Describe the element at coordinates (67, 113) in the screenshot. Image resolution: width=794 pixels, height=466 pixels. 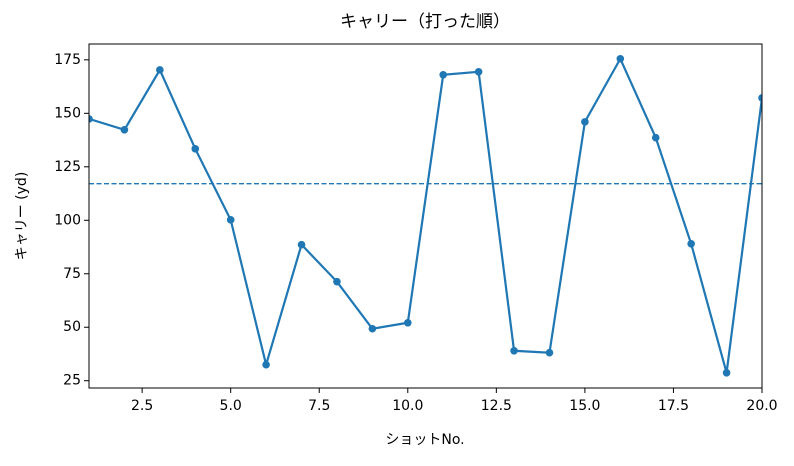
I see `y-tick-label: 150` at that location.